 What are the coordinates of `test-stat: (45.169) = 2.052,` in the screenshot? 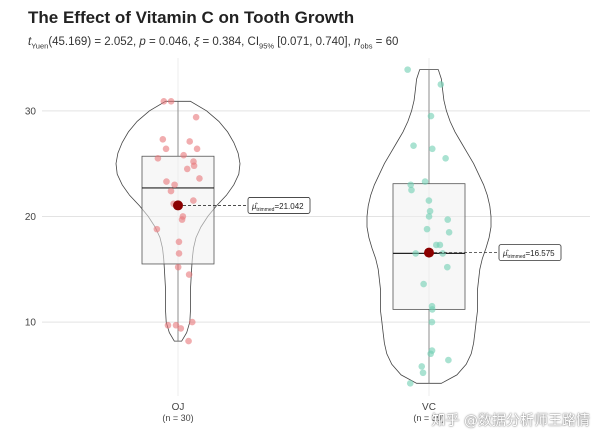 It's located at (94, 42).